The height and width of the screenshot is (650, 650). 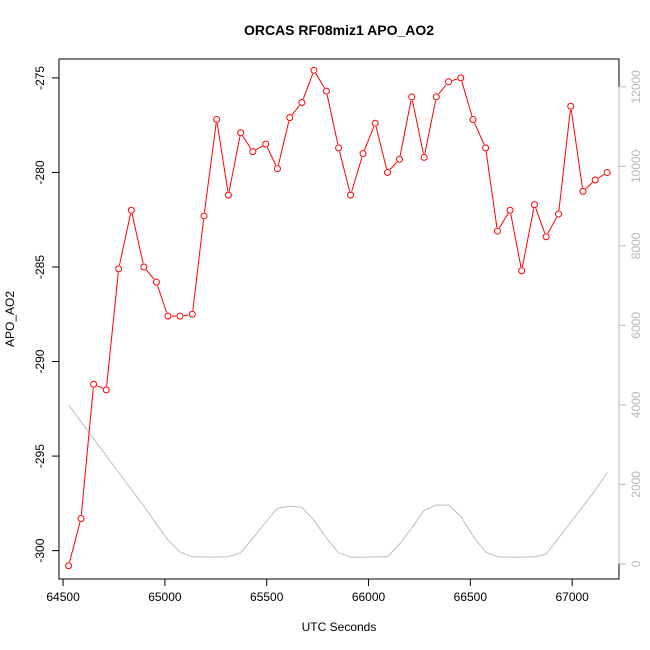 I want to click on y2-tick-label: 2000, so click(x=636, y=484).